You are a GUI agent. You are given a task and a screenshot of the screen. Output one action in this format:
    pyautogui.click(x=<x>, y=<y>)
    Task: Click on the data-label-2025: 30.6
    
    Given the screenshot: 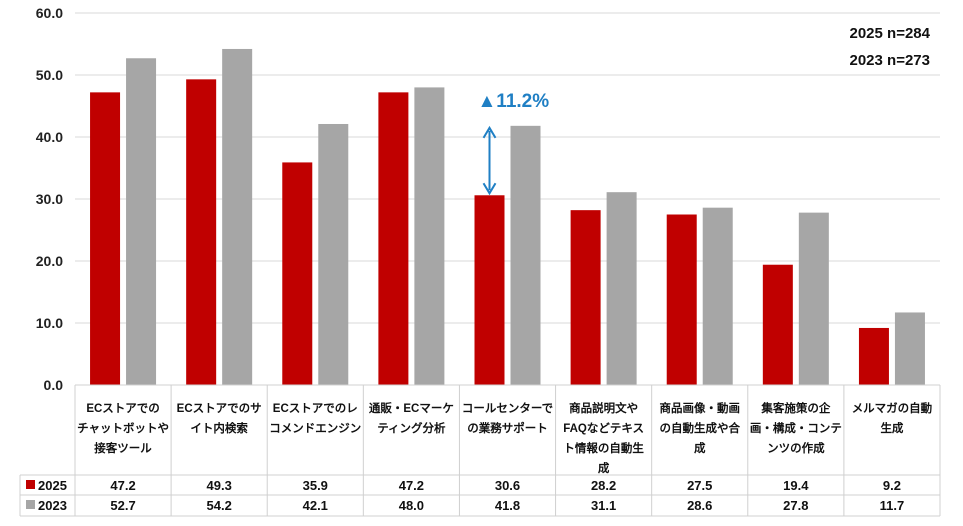 What is the action you would take?
    pyautogui.click(x=507, y=485)
    